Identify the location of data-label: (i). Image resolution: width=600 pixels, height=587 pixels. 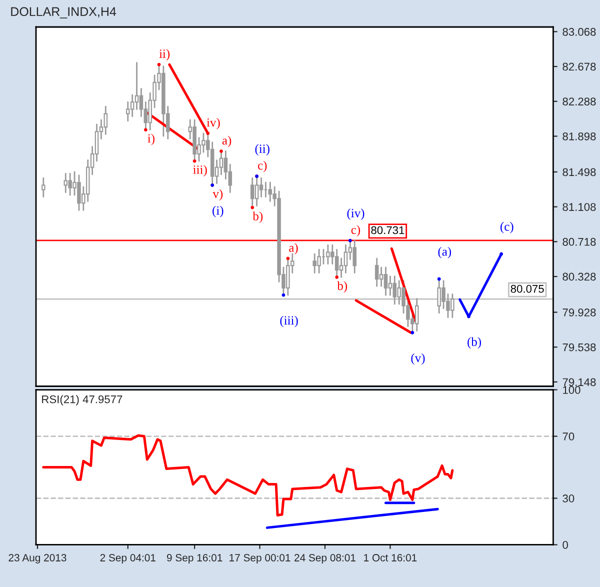
(218, 212).